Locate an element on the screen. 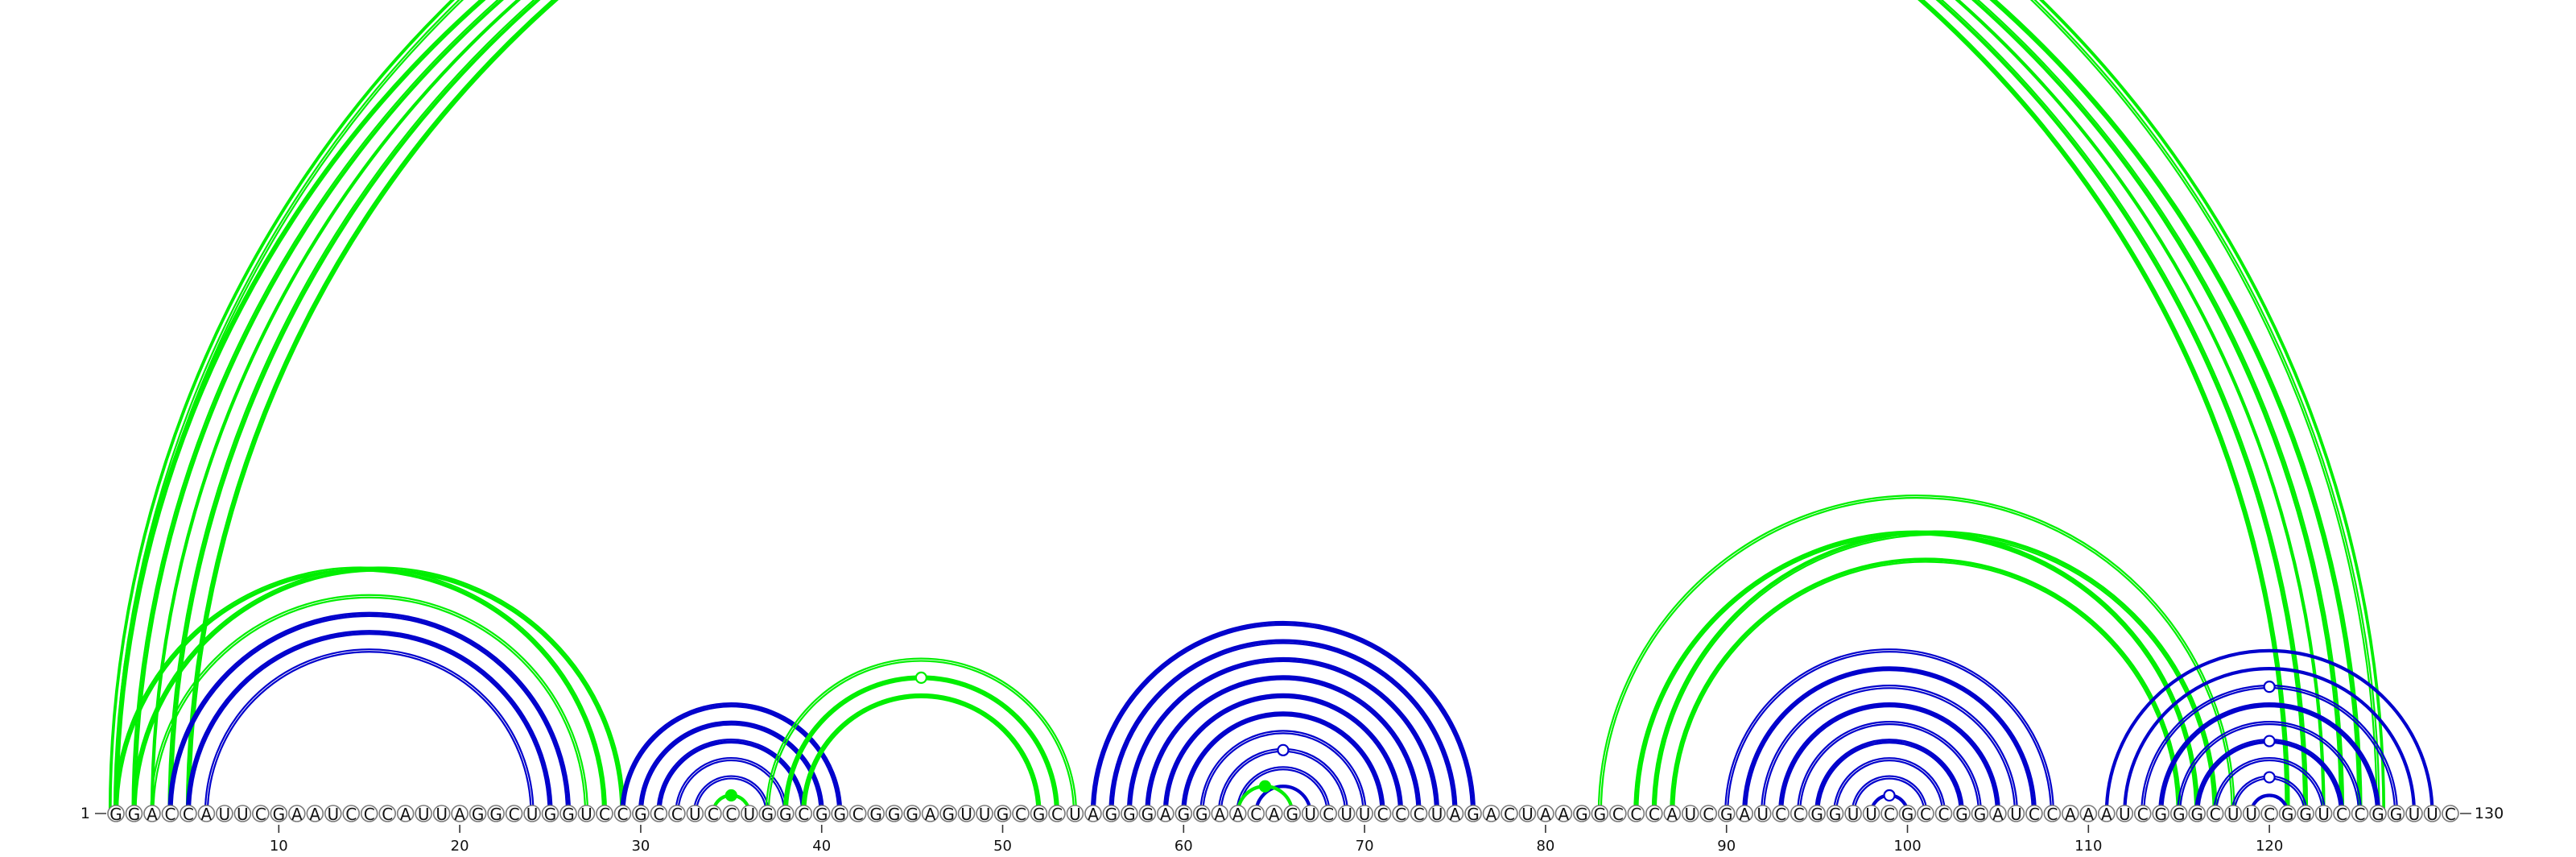 This screenshot has height=857, width=2576. tick-label: 40 is located at coordinates (821, 846).